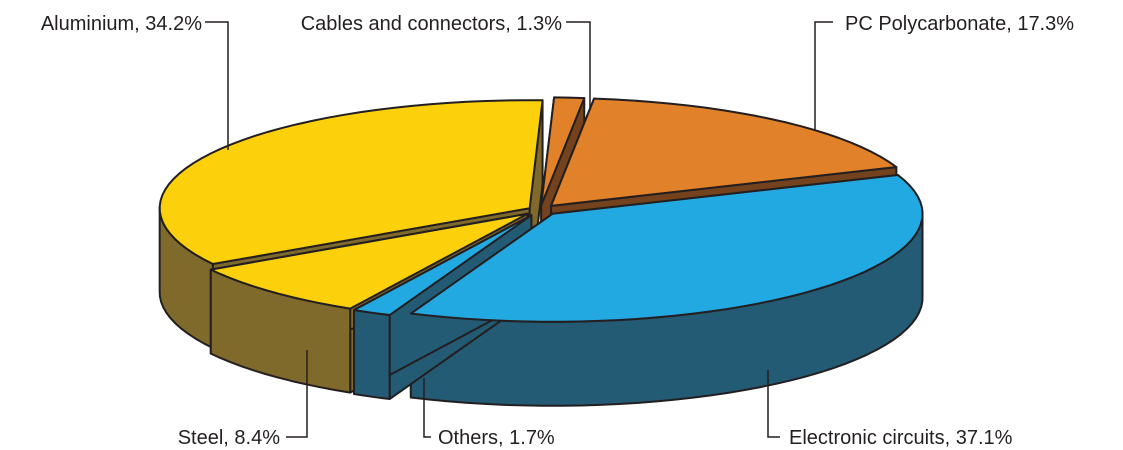 This screenshot has width=1123, height=450. What do you see at coordinates (431, 24) in the screenshot?
I see `label-cables-and-connectors: Cables and connectors, 1.3%` at bounding box center [431, 24].